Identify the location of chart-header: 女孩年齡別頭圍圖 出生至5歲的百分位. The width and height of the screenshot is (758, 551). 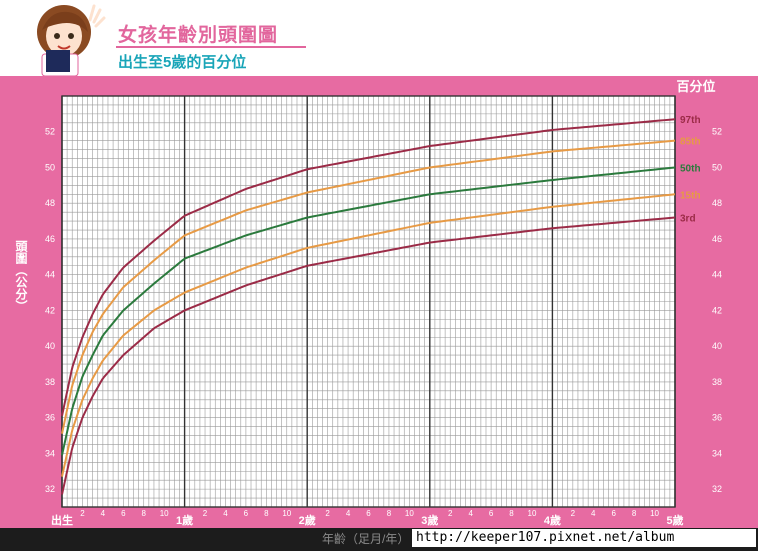
(379, 39).